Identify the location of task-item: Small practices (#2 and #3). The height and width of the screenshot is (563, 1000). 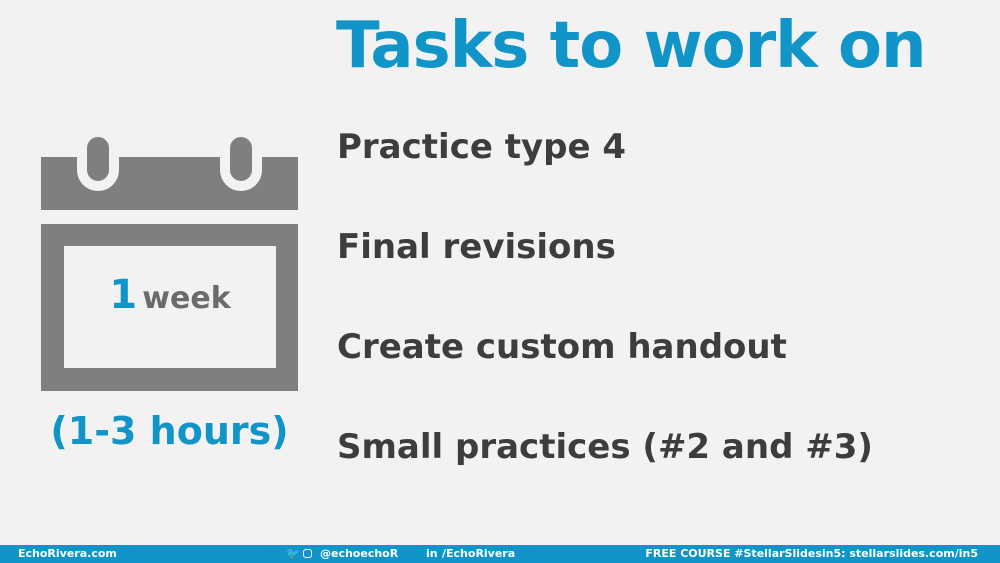
(605, 447).